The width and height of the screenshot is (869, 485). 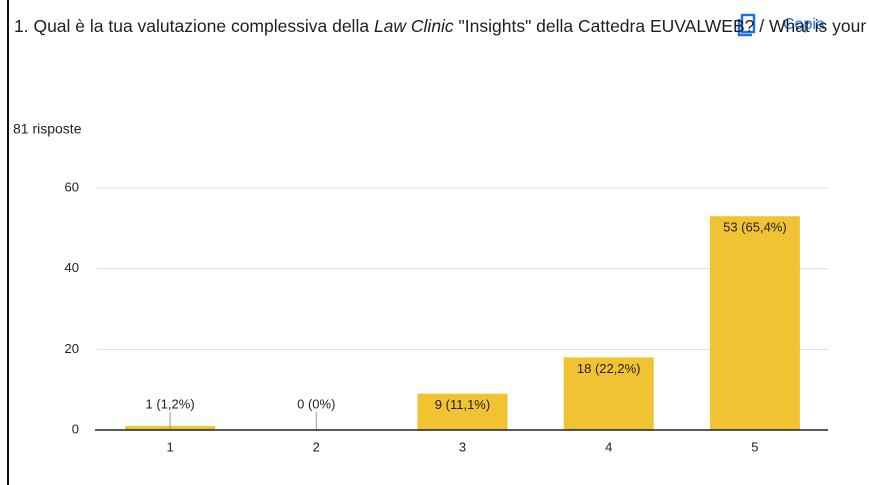 What do you see at coordinates (462, 446) in the screenshot?
I see `x-tick-label: 3` at bounding box center [462, 446].